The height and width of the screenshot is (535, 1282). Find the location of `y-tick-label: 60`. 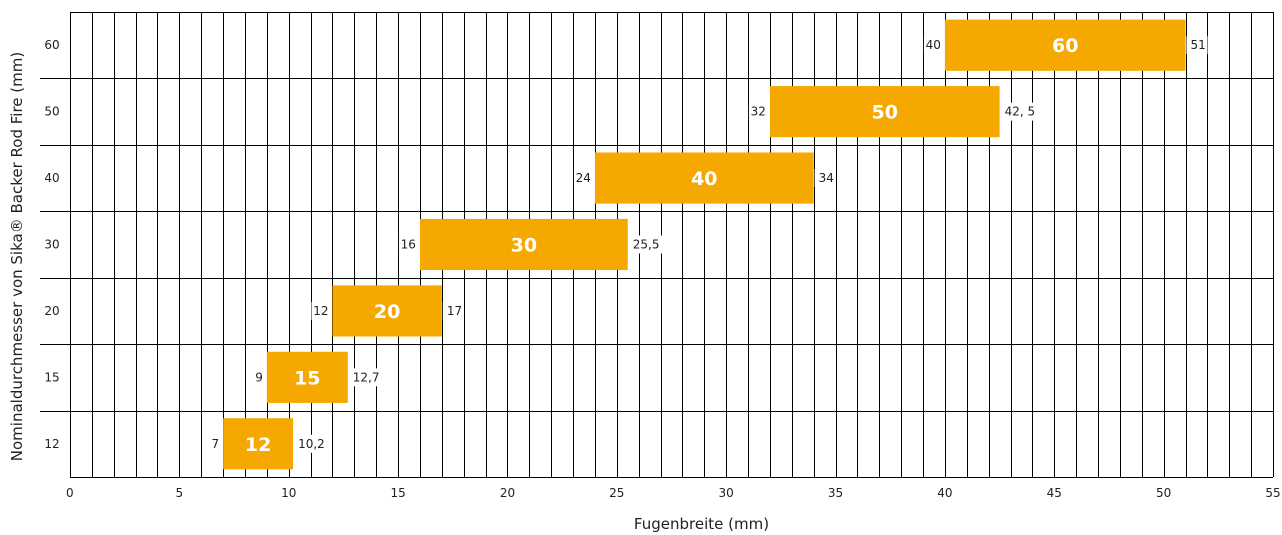

y-tick-label: 60 is located at coordinates (51, 45).